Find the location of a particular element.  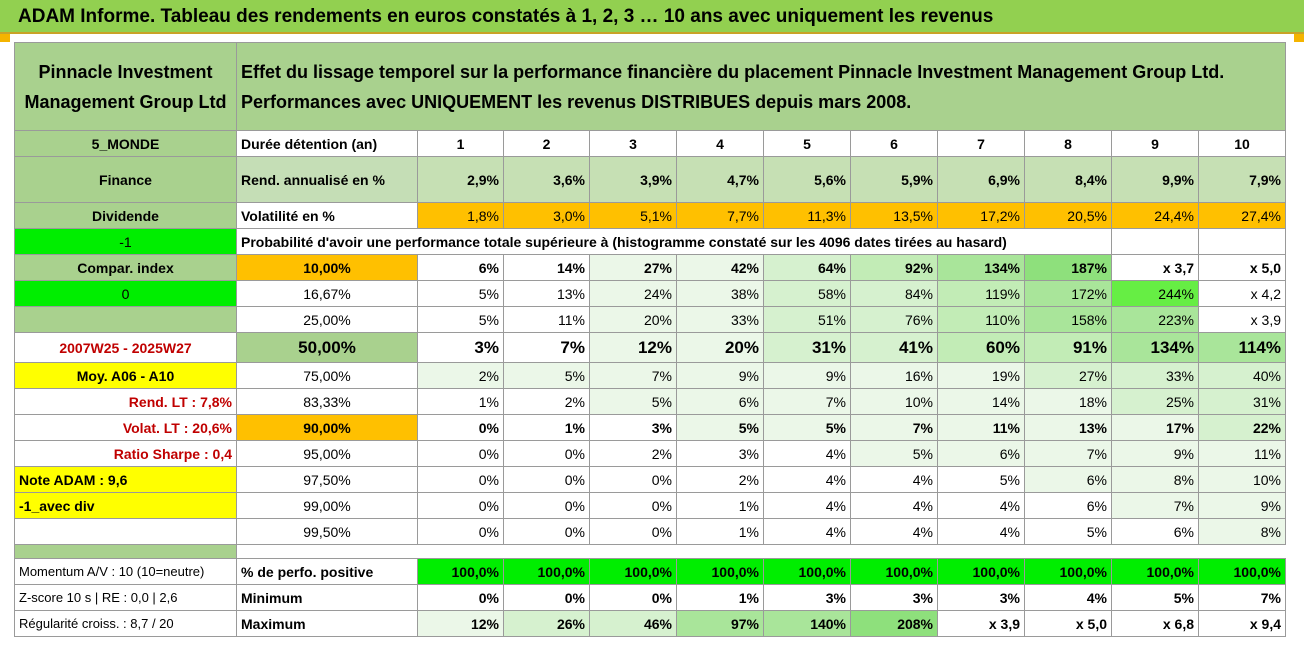

probability-cell: 8% is located at coordinates (1155, 479).